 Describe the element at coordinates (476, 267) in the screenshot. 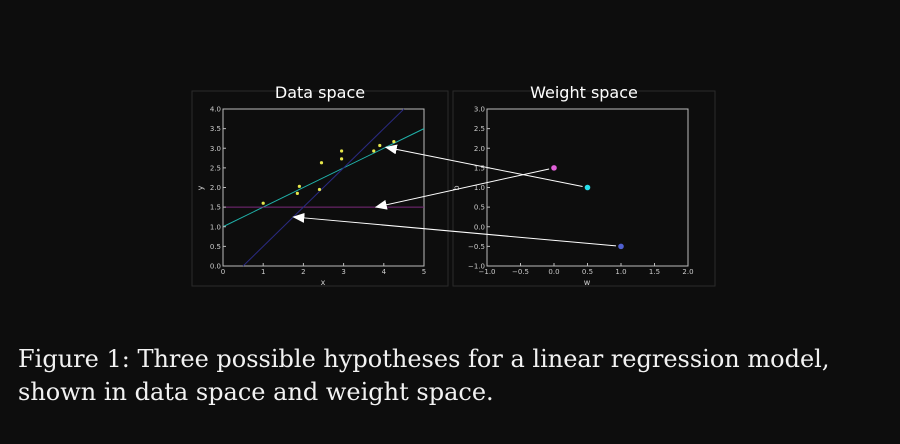

I see `weight-space-y-tick-label: −1.0` at that location.